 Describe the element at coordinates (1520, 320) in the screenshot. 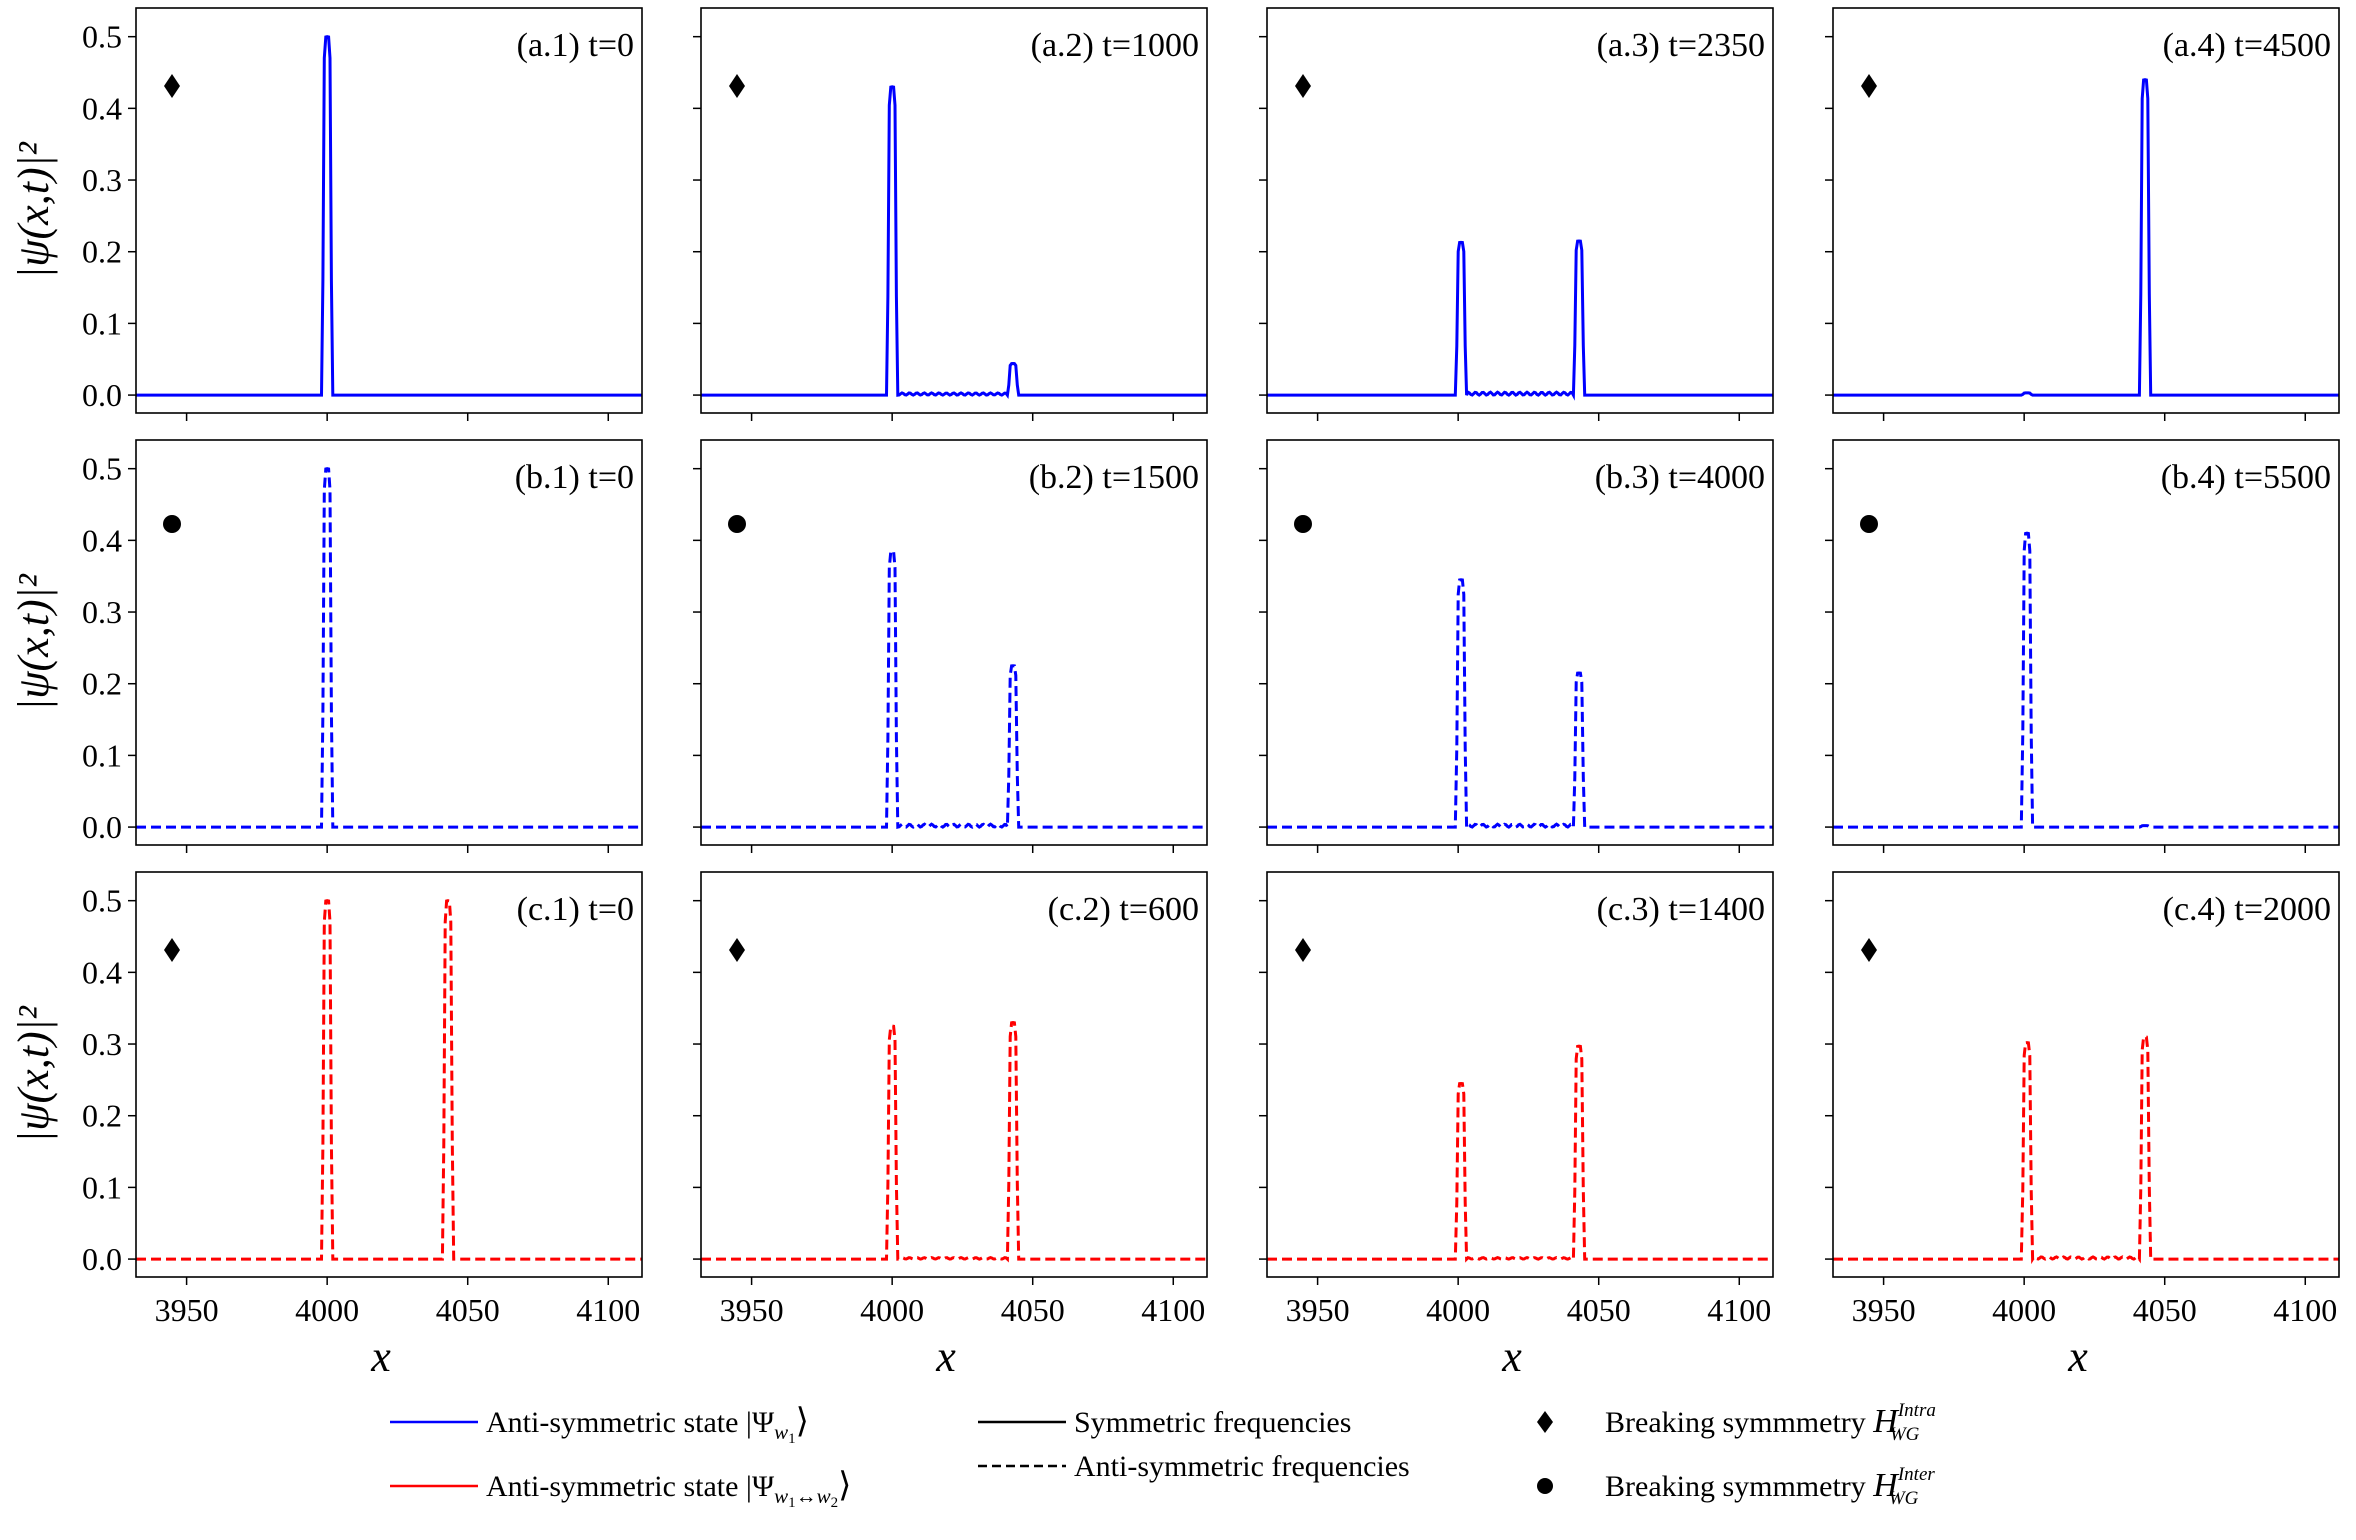

I see `series-line-a3` at that location.